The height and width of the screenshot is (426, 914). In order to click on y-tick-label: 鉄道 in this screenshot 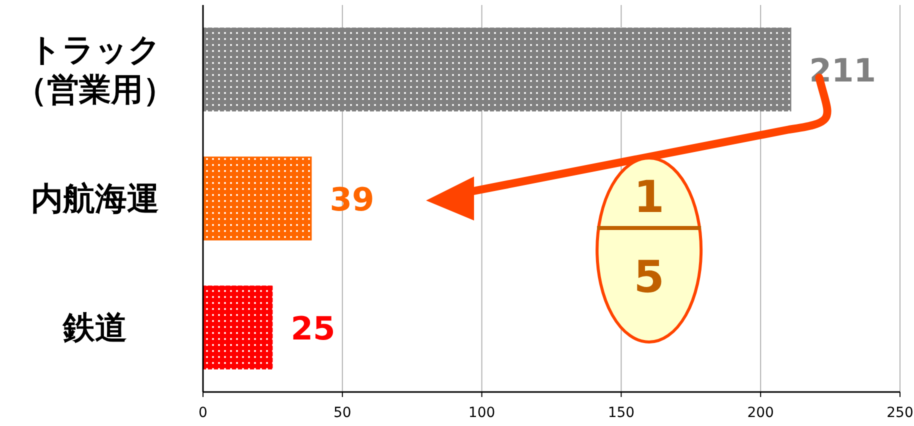, I will do `click(94, 327)`.